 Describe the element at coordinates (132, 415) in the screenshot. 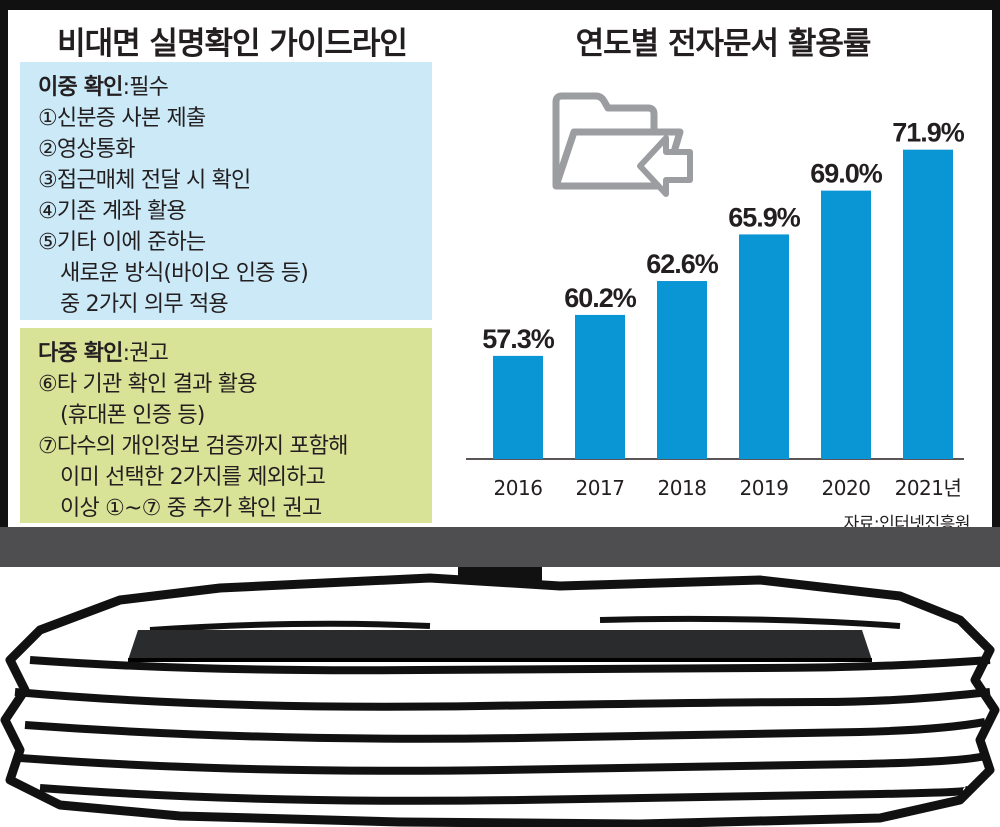

I see `multi-item-6-cont: (휴대폰 인증 등)` at that location.